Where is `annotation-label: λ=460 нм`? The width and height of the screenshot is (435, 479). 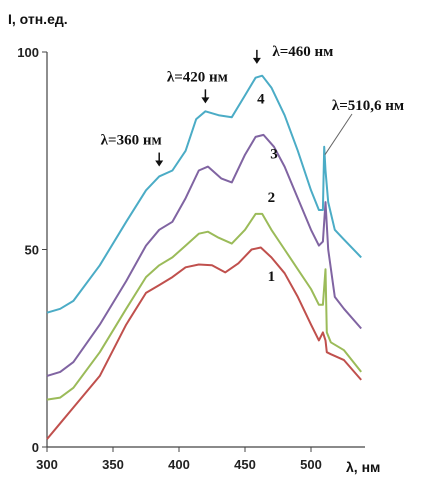
annotation-label: λ=460 нм is located at coordinates (302, 52).